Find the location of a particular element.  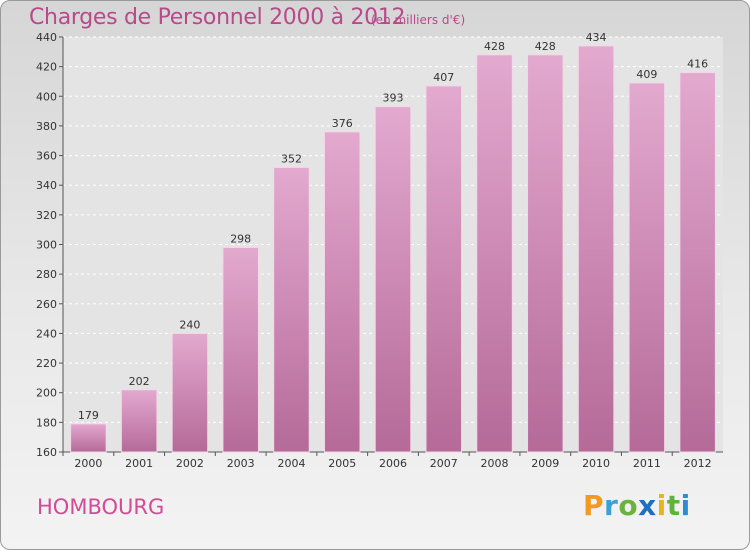

logo-letter: t is located at coordinates (673, 505).